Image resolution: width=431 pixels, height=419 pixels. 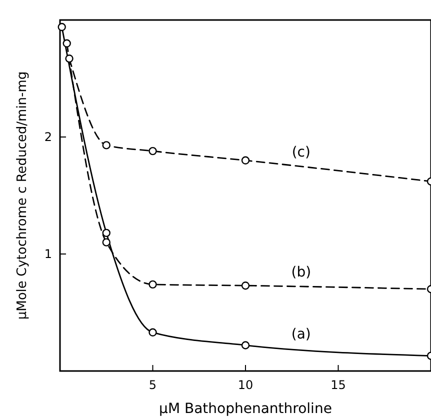 I want to click on y-tick-label: 1, so click(x=48, y=254).